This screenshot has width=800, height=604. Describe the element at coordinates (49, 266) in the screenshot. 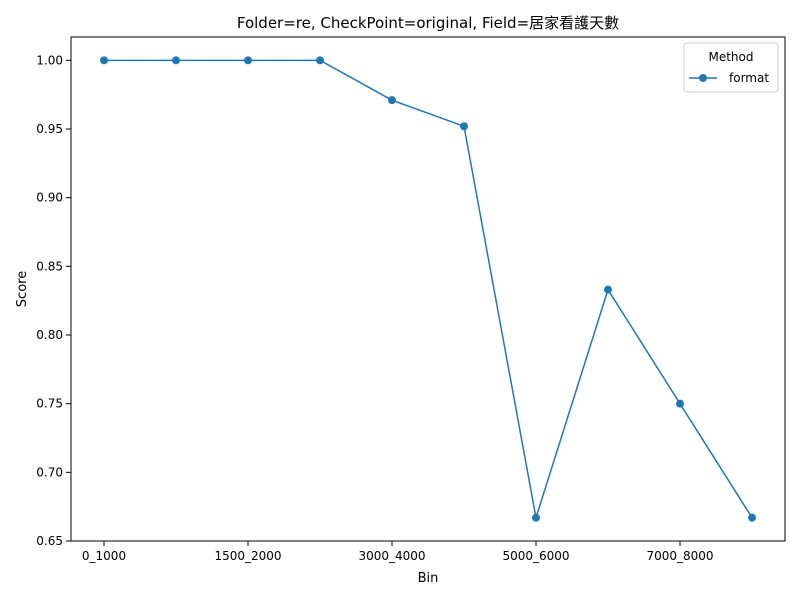

I see `y-tick-label: 0.85` at that location.